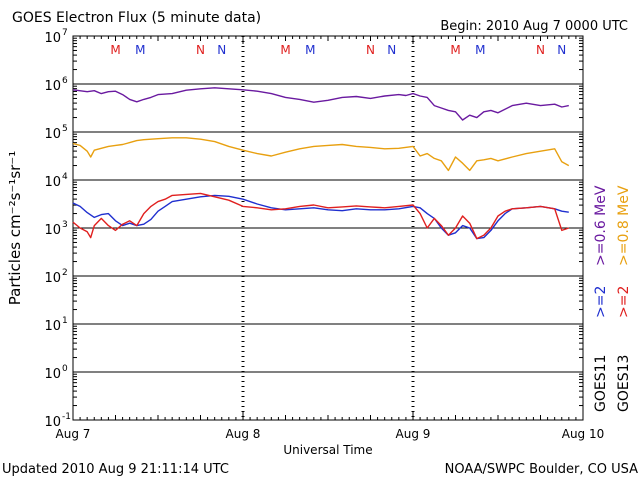 The height and width of the screenshot is (480, 640). Describe the element at coordinates (624, 225) in the screenshot. I see `legend-goes13-08mev: >=0.8 MeV` at that location.